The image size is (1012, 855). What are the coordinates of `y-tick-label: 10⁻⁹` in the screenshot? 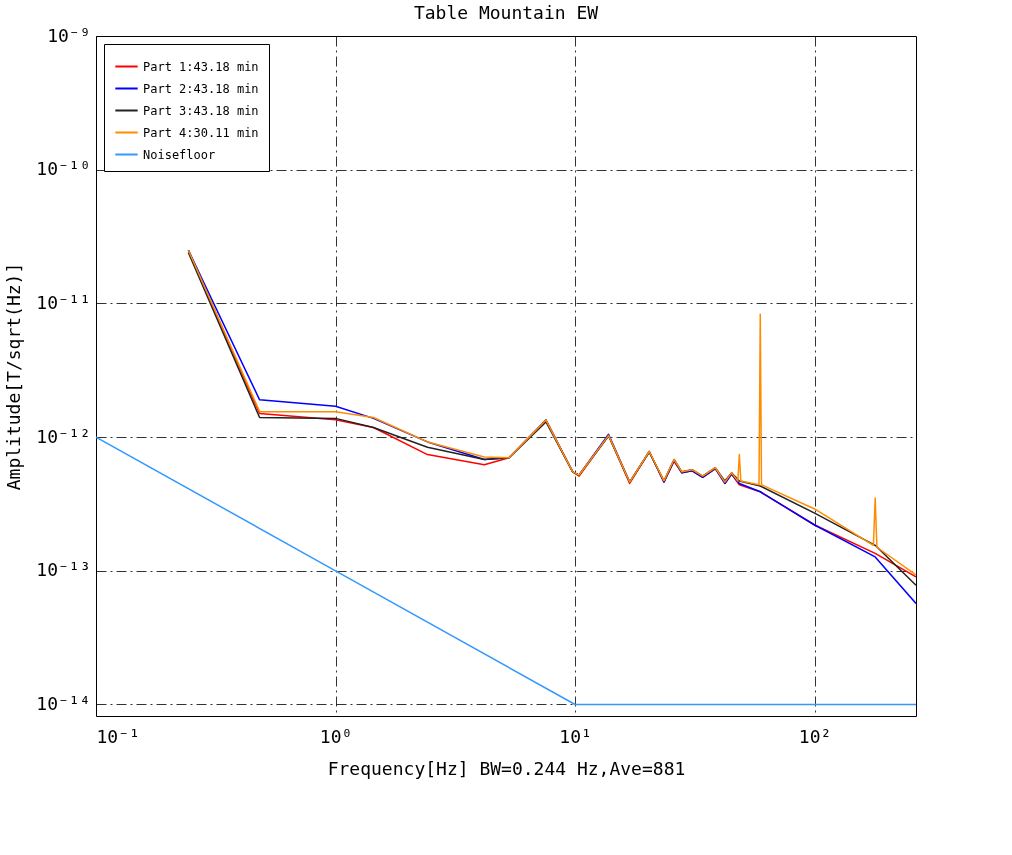 It's located at (69, 35).